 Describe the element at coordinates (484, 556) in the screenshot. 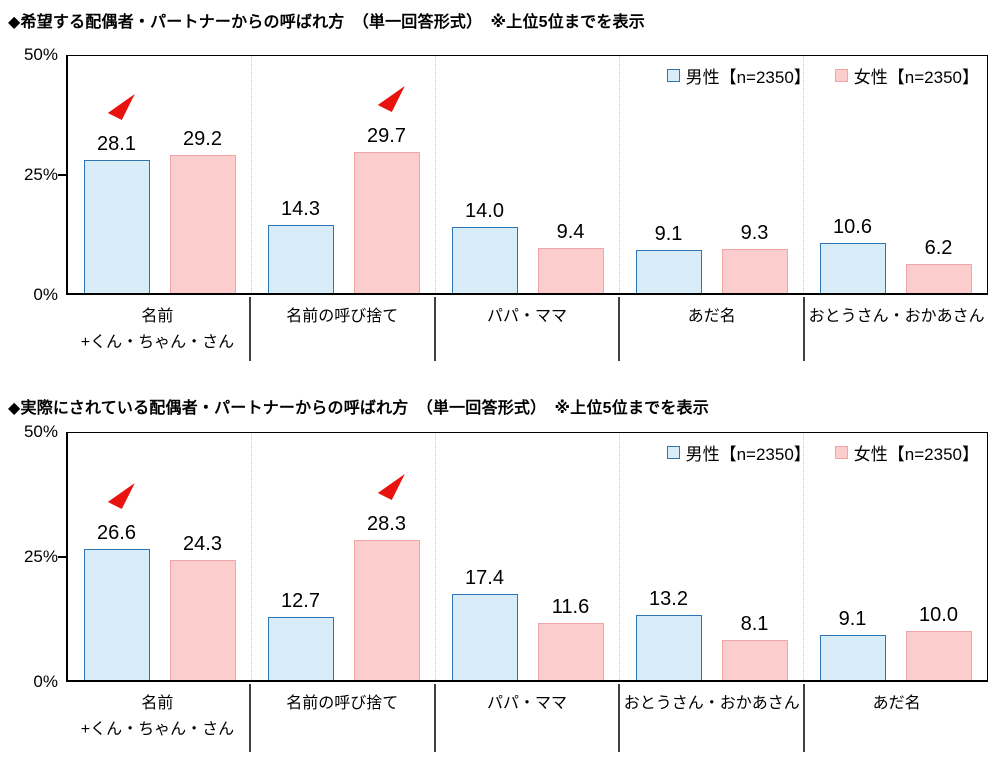

I see `bar-slot: 17.4` at that location.